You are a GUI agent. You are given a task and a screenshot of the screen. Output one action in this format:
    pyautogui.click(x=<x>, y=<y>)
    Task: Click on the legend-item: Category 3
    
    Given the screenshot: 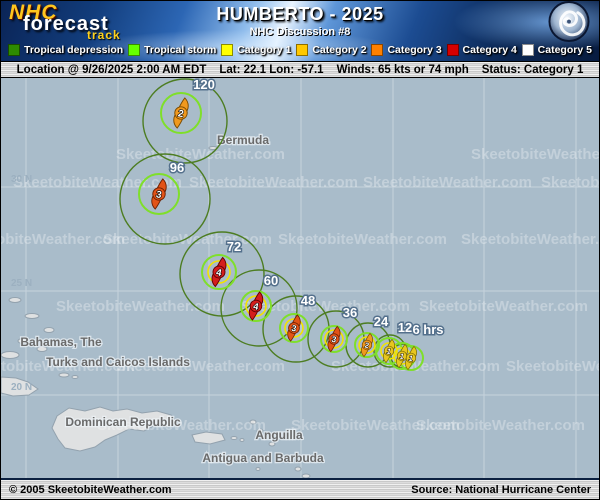 What is the action you would take?
    pyautogui.click(x=406, y=49)
    